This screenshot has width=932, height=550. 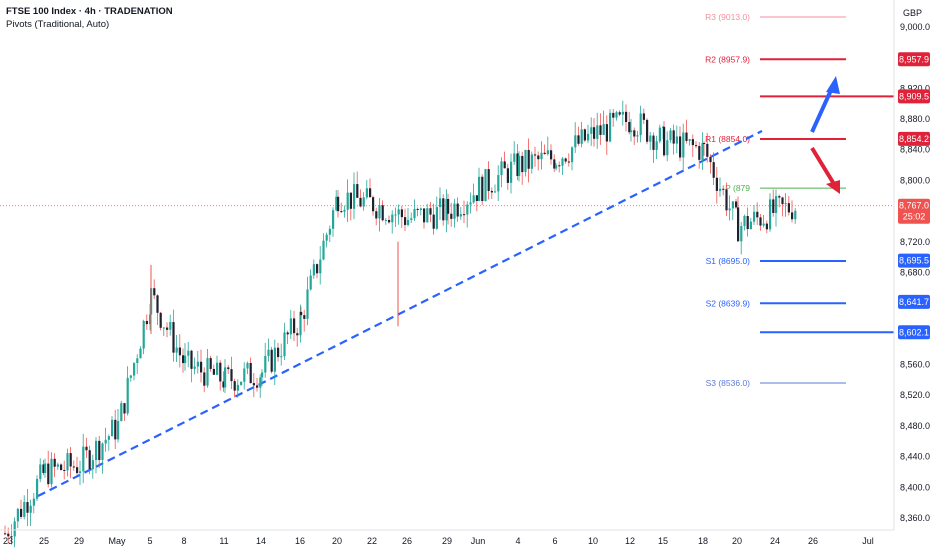 I want to click on x-tick-label: 26, so click(x=813, y=541).